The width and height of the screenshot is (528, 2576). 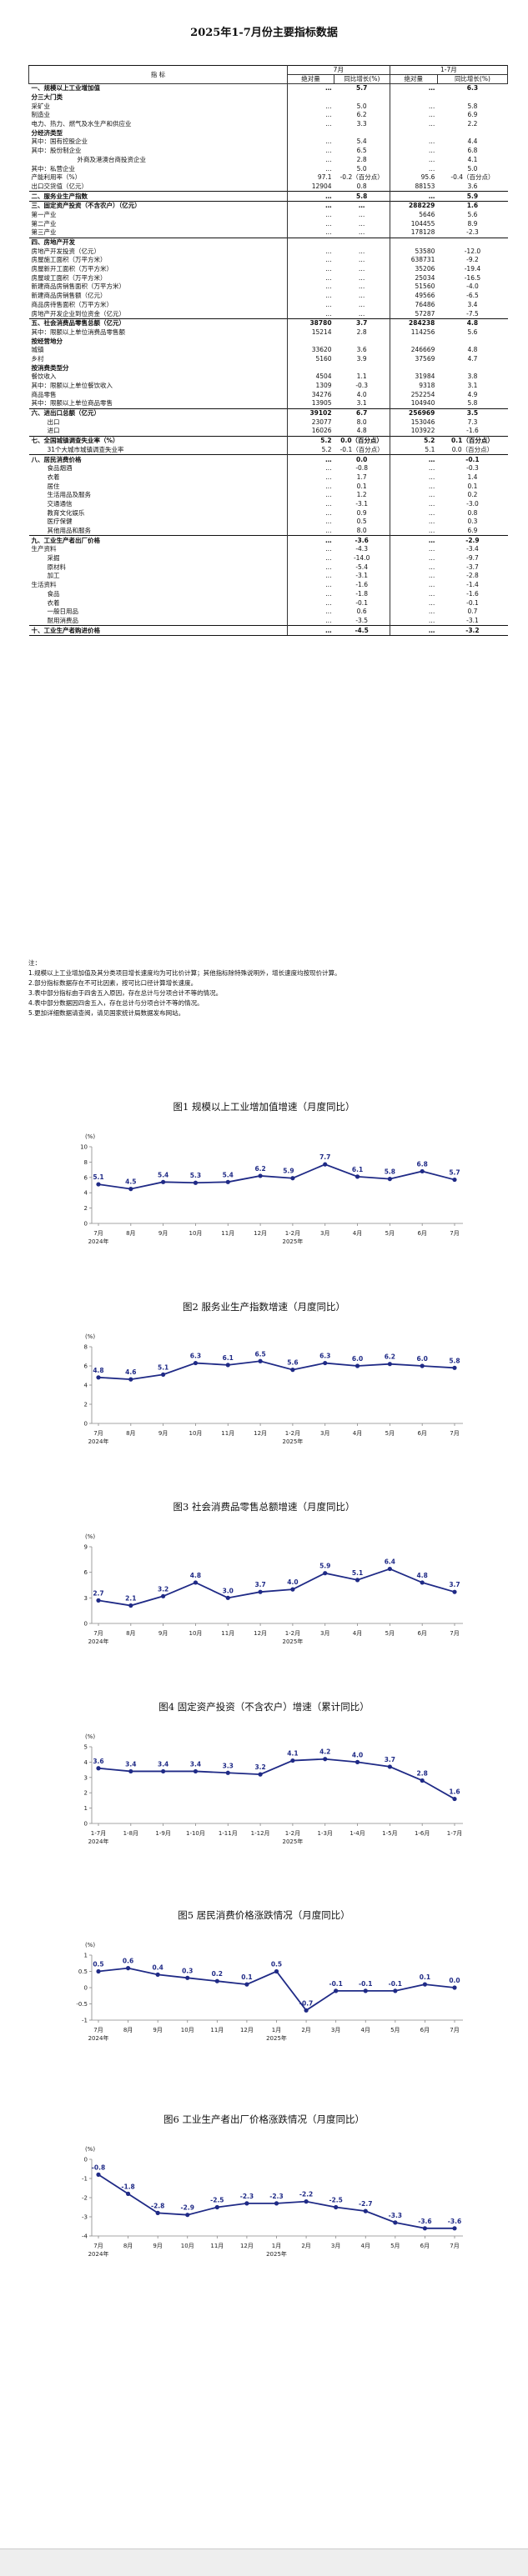 I want to click on row-abs-cum: 95.6, so click(x=428, y=178).